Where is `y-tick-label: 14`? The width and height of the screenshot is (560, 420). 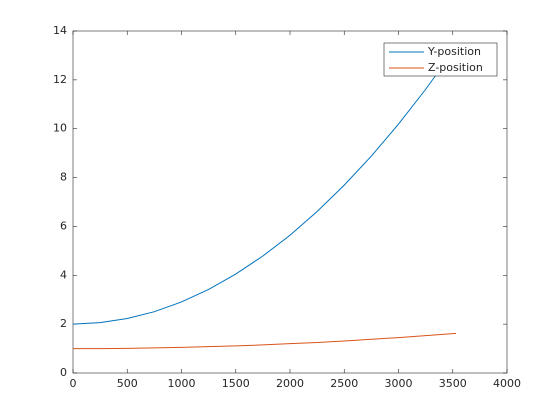
y-tick-label: 14 is located at coordinates (60, 30).